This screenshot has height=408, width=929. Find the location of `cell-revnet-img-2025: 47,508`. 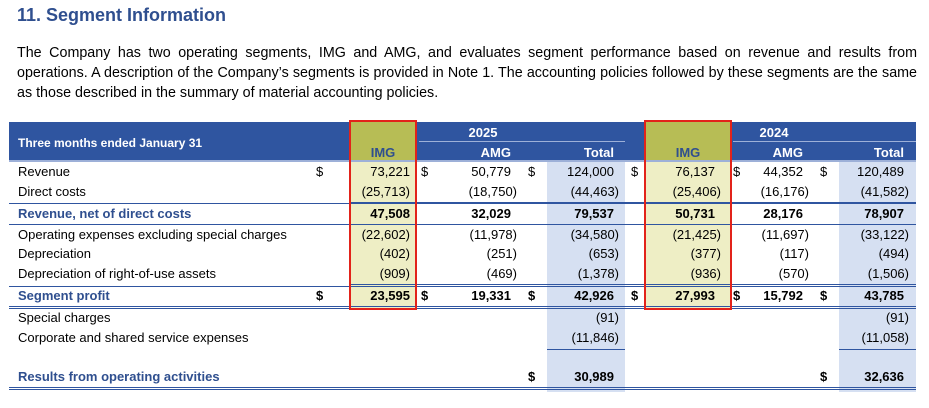

cell-revnet-img-2025: 47,508 is located at coordinates (390, 213).